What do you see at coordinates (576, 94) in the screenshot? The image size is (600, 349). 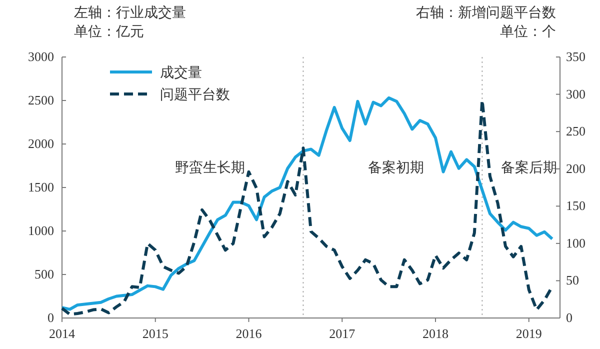 I see `y2-tick-label: 300` at bounding box center [576, 94].